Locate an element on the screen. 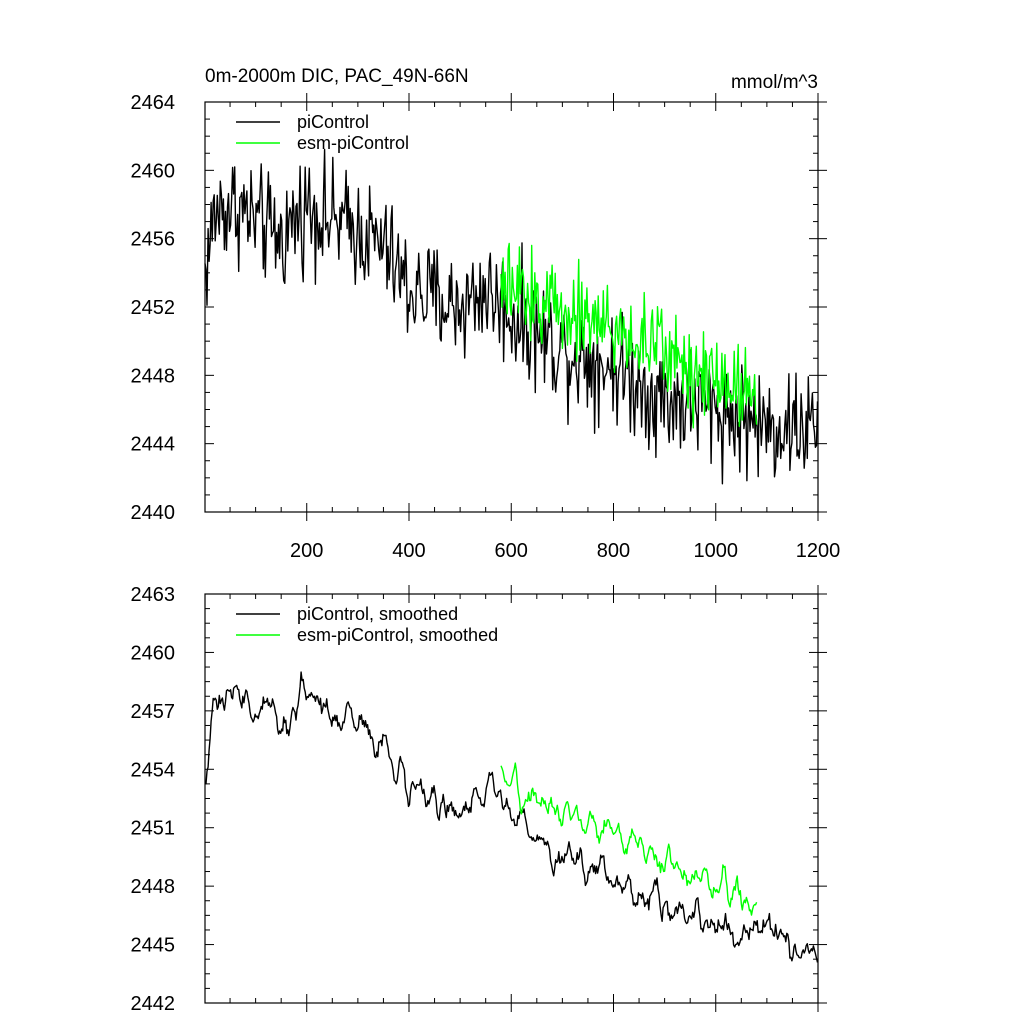  chart-units: mmol/m^3 is located at coordinates (774, 82).